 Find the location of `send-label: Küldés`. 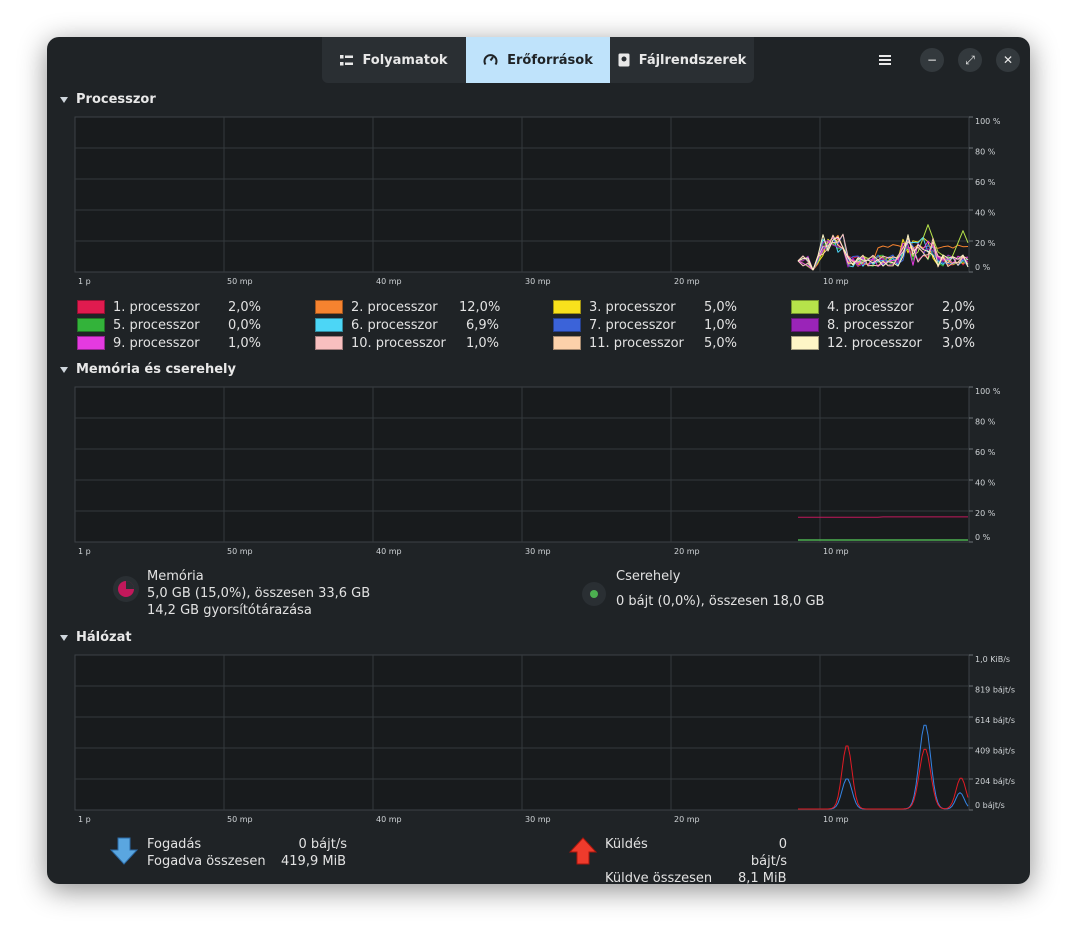

send-label: Küldés is located at coordinates (626, 844).